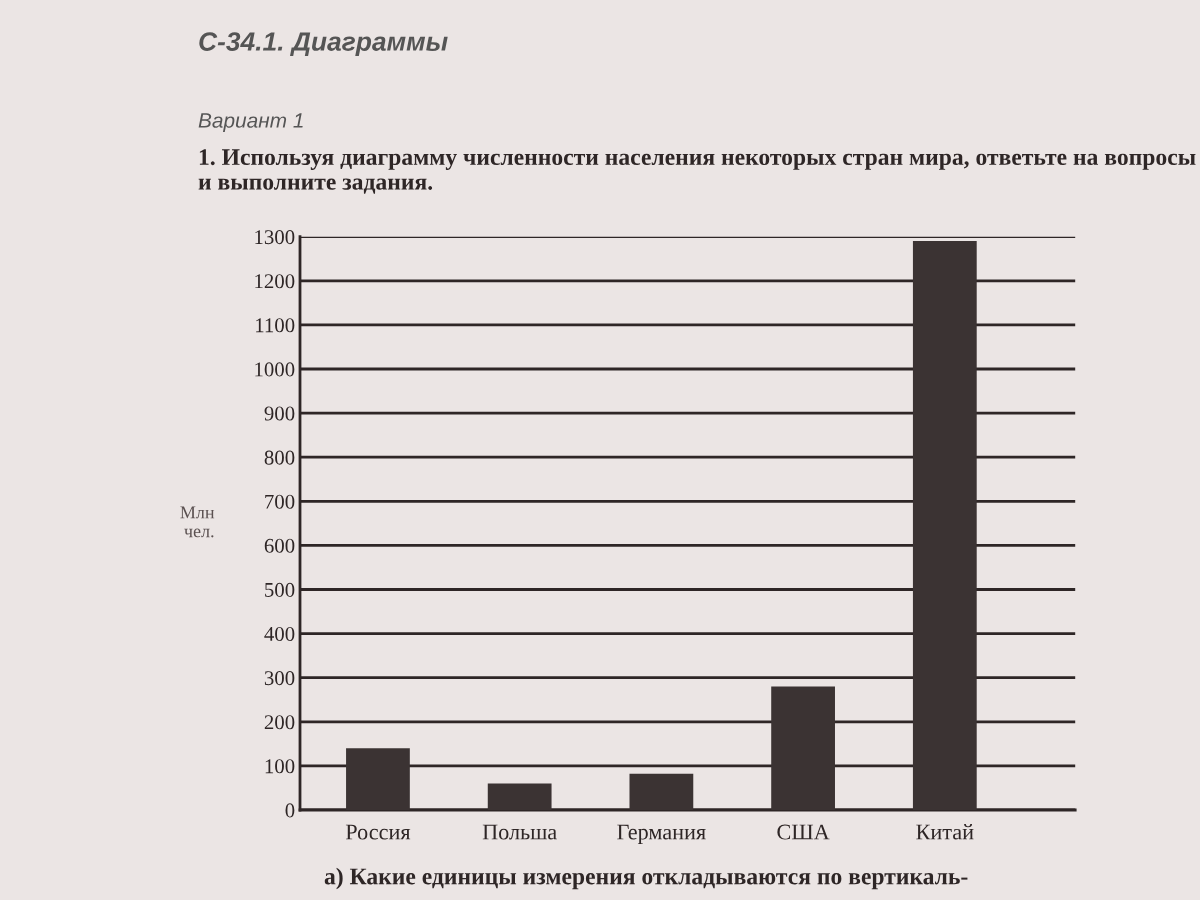  What do you see at coordinates (275, 369) in the screenshot?
I see `y-tick-label: 1000` at bounding box center [275, 369].